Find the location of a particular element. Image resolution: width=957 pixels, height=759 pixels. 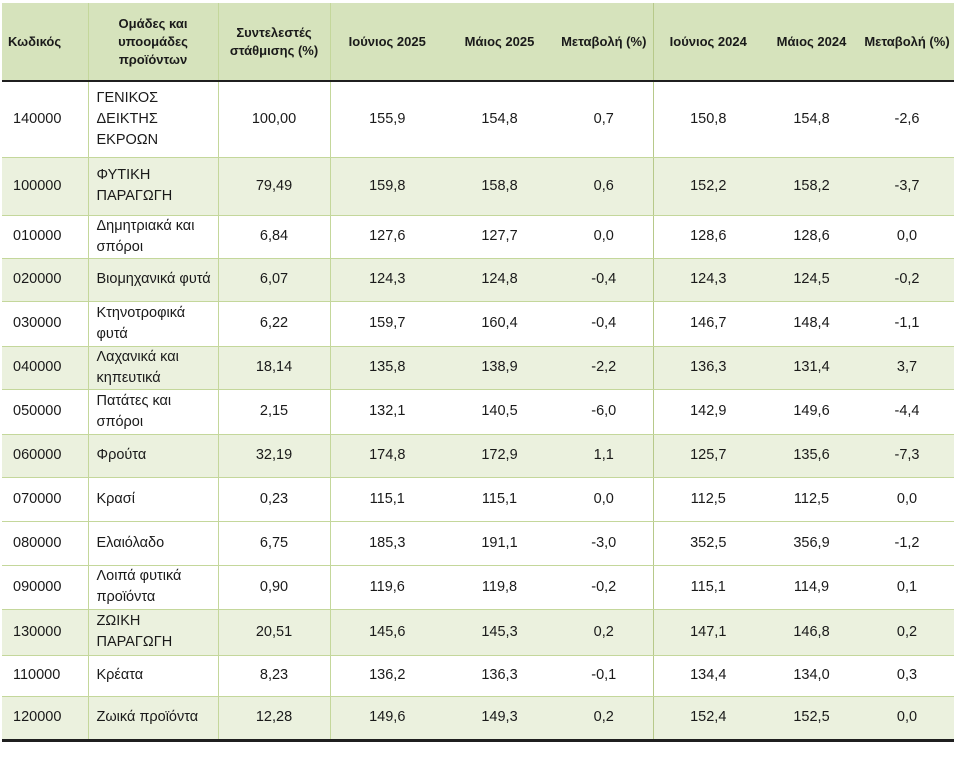

cell-may-2024: 124,5 is located at coordinates (811, 280).